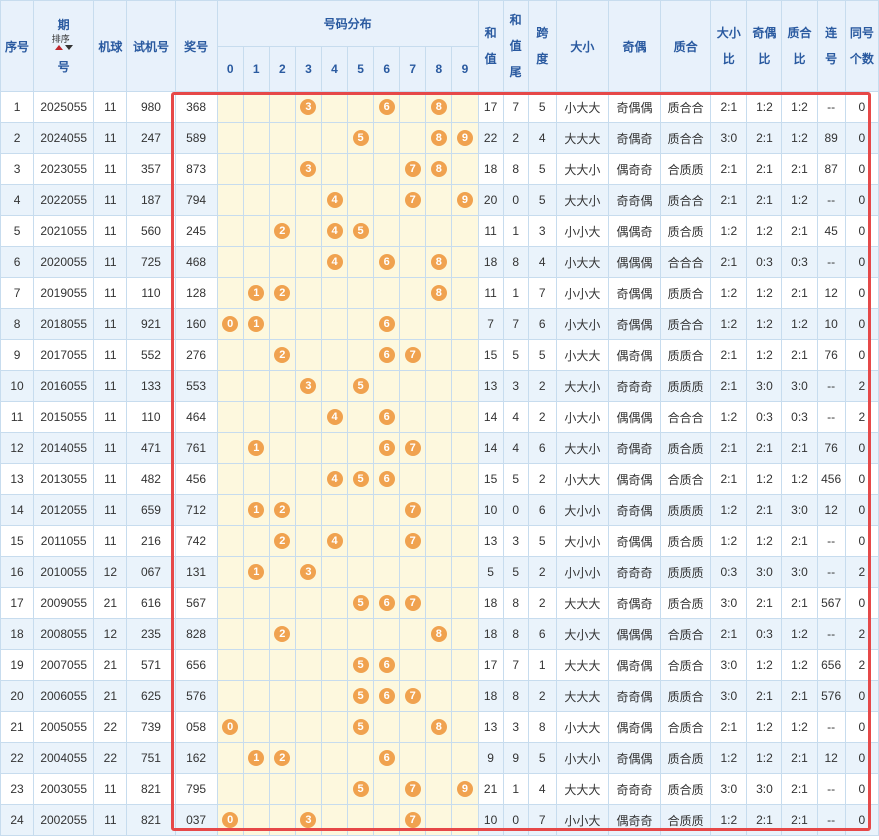 The image size is (879, 840). Describe the element at coordinates (386, 758) in the screenshot. I see `number-ball: 6` at that location.